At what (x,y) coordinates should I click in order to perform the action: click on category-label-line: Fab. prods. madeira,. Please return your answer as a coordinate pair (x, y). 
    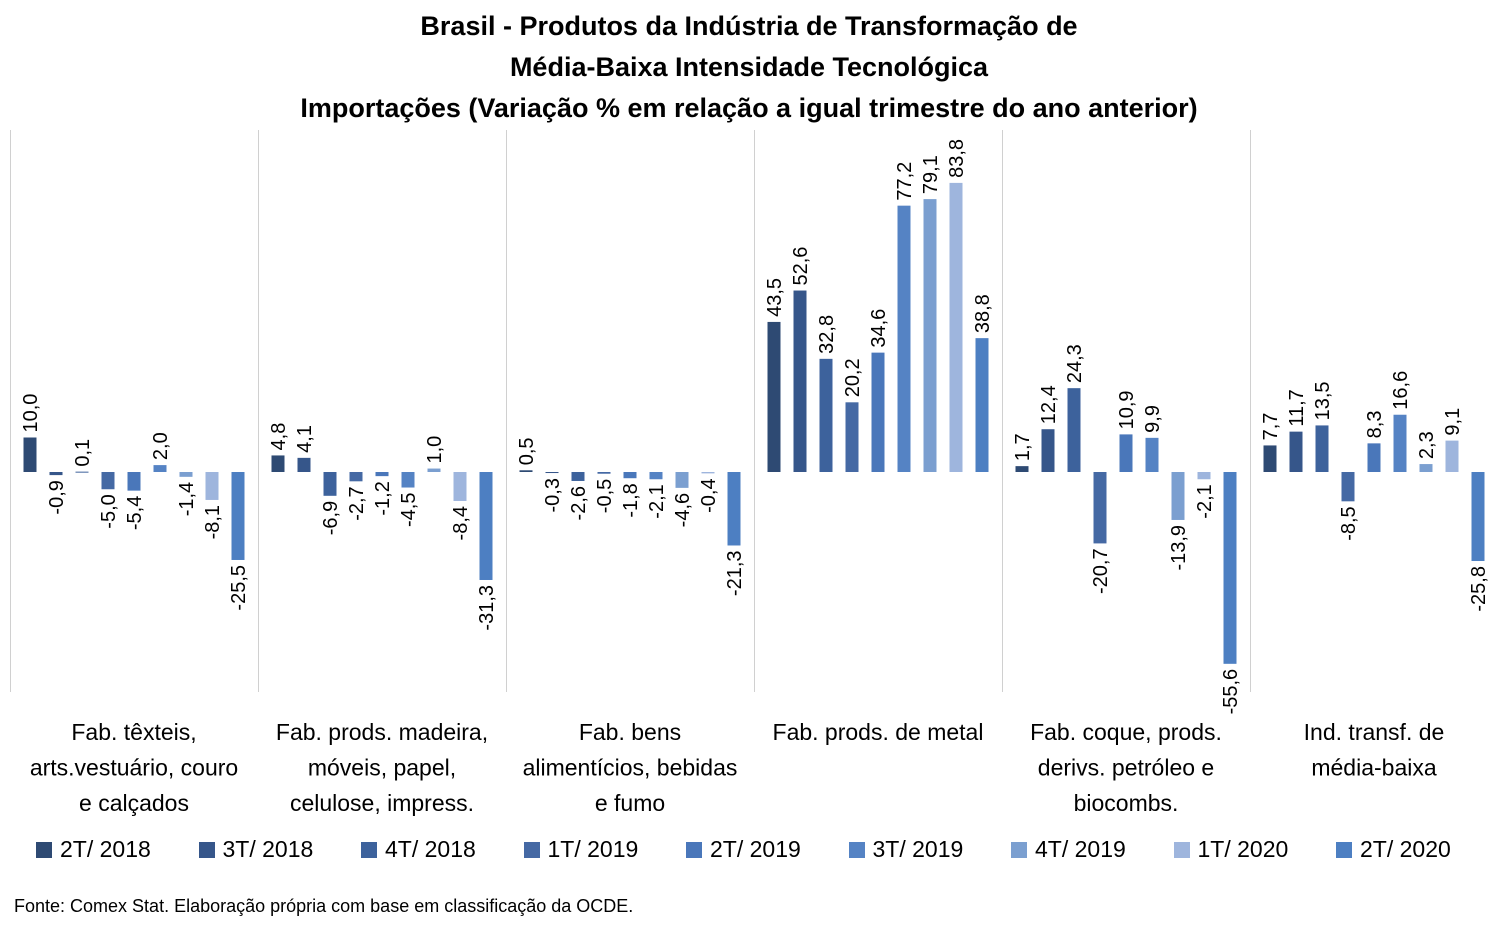
    Looking at the image, I should click on (382, 732).